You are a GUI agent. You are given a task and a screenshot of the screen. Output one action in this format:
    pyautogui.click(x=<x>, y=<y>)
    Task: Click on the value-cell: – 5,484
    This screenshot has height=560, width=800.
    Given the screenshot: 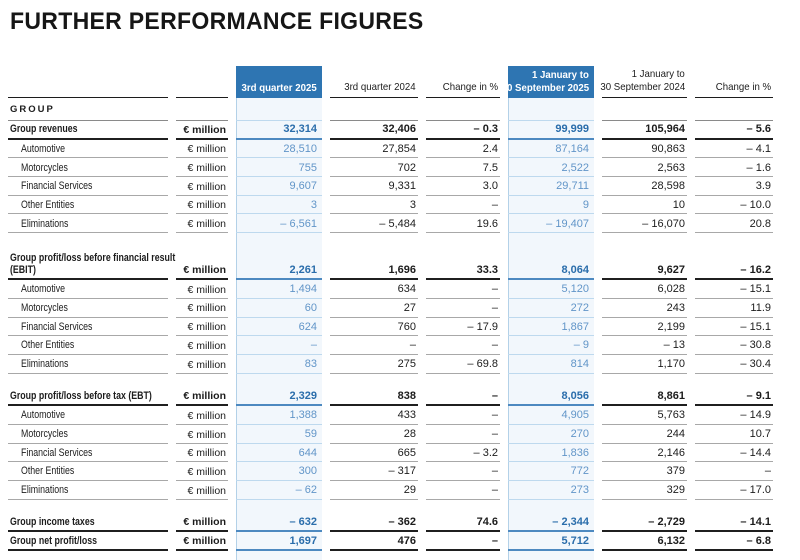 What is the action you would take?
    pyautogui.click(x=374, y=224)
    